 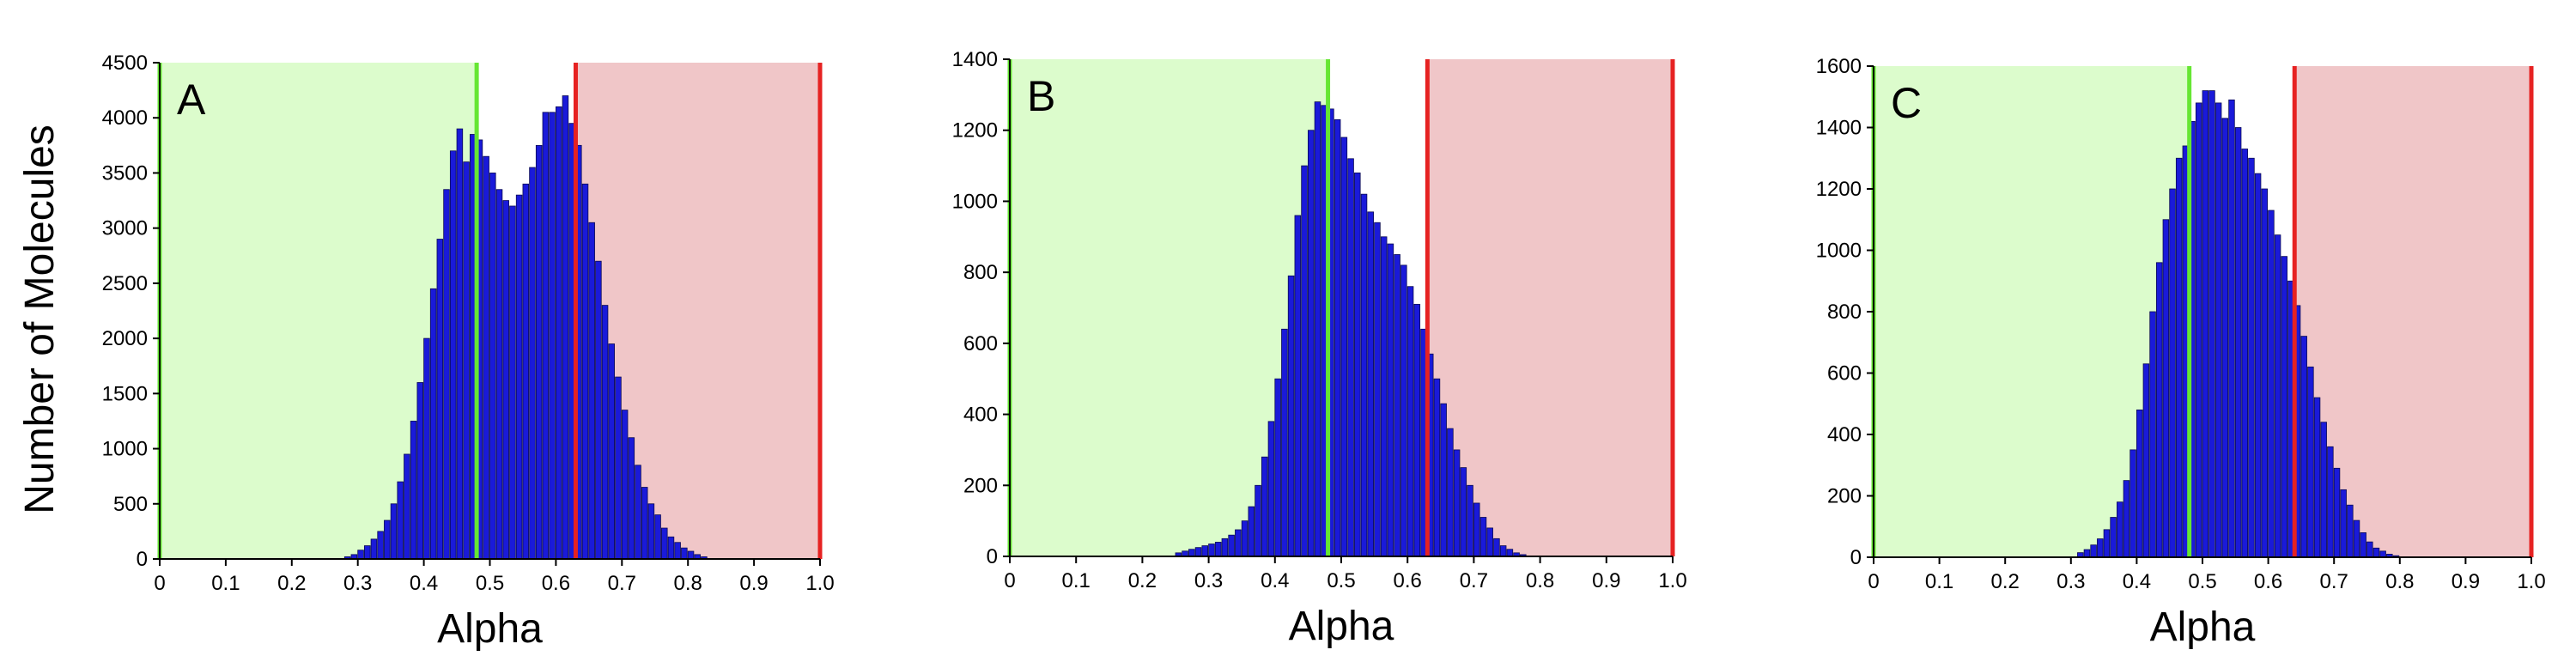 What do you see at coordinates (1009, 580) in the screenshot?
I see `x-tick-label: 0` at bounding box center [1009, 580].